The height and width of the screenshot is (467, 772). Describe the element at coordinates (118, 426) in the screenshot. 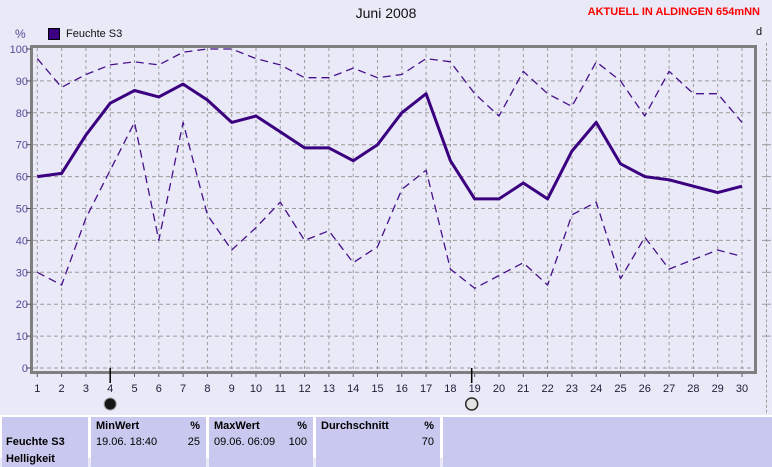

I see `minwert-header: MinWert` at that location.